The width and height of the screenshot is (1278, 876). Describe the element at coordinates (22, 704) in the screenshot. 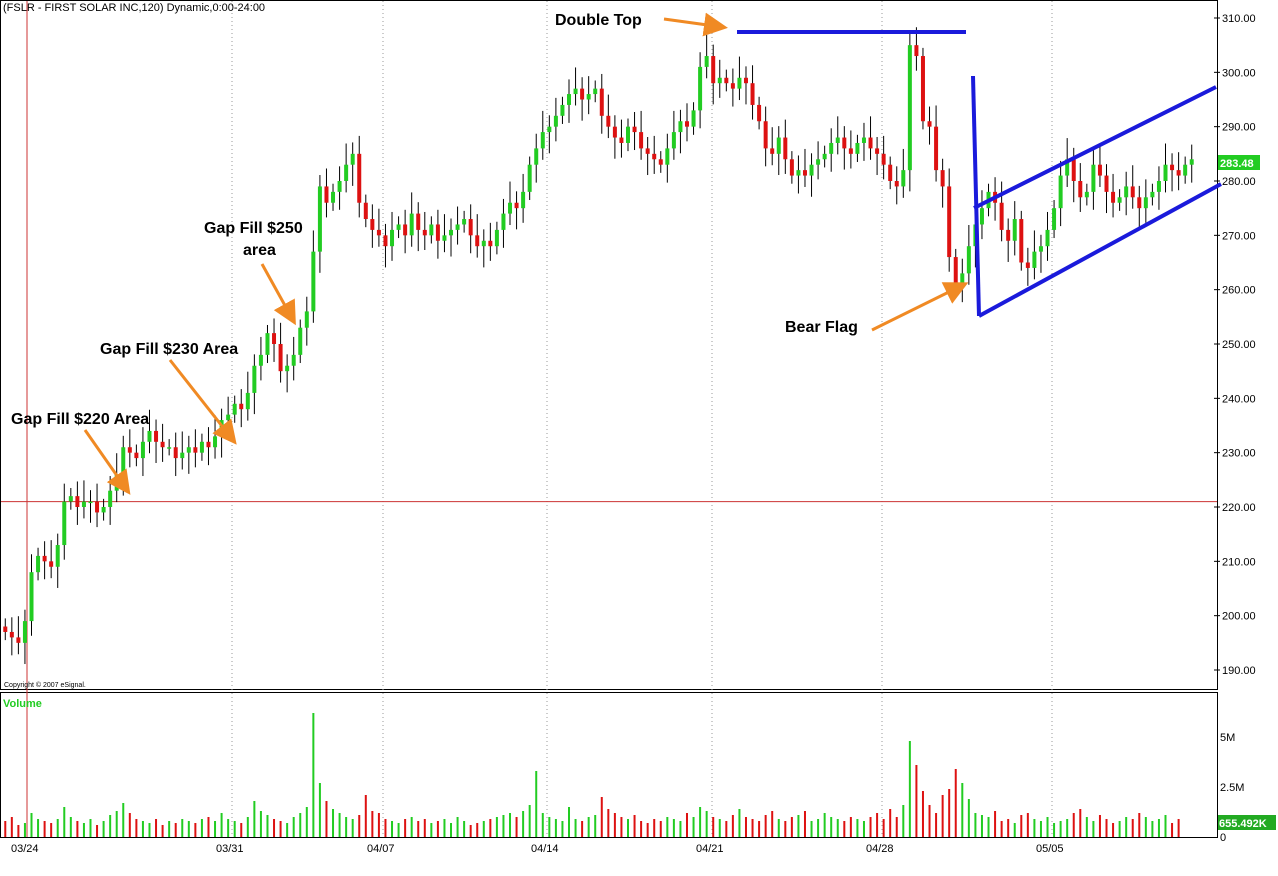

I see `volume-label: Volume` at that location.